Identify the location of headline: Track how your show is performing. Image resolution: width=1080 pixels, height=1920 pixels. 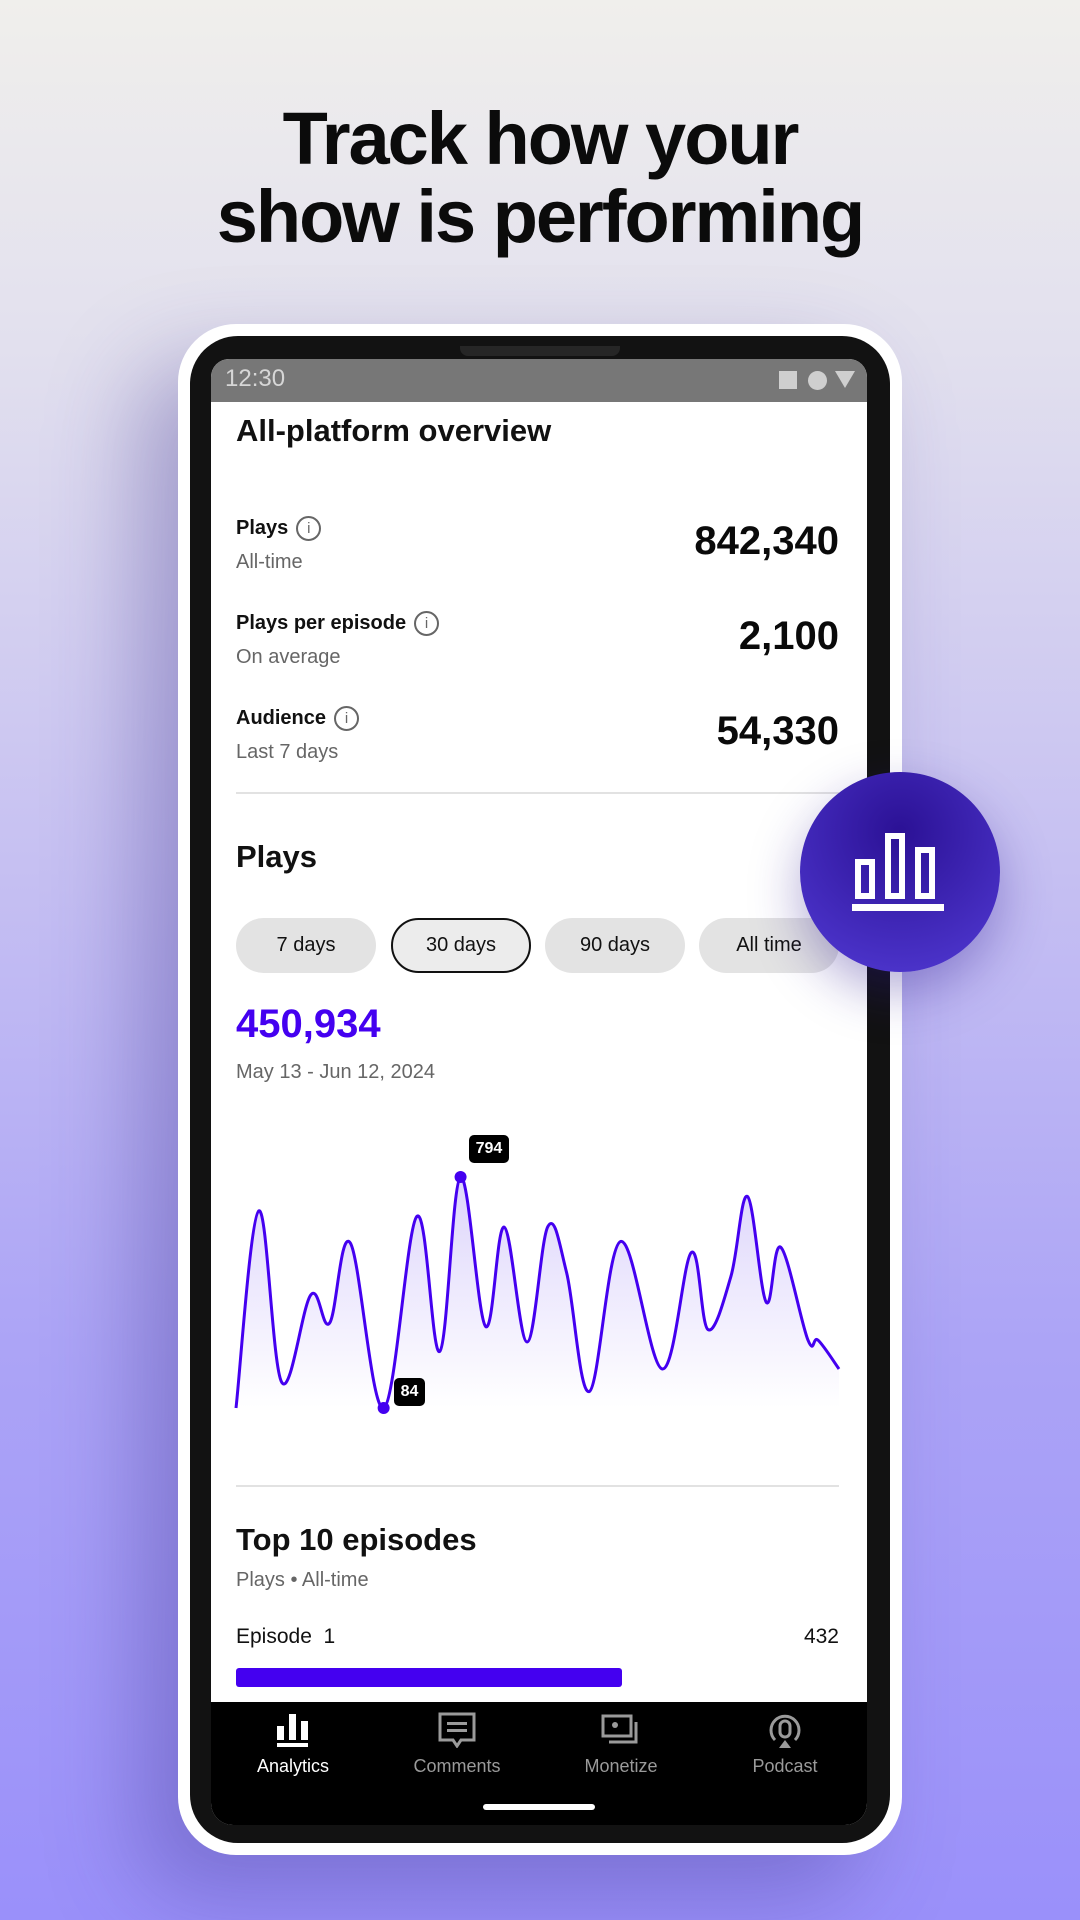
(540, 178).